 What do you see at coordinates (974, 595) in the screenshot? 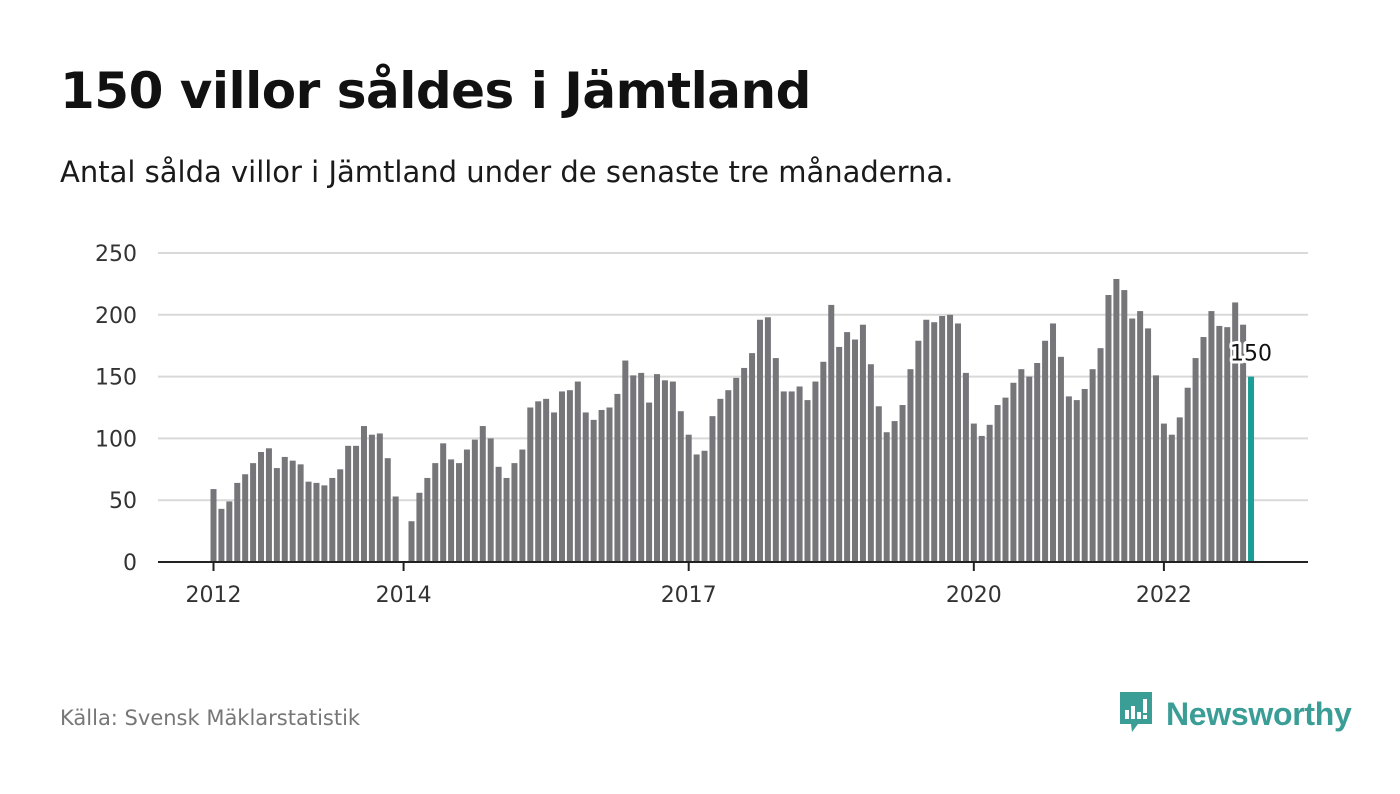
I see `x-tick-label: 2020` at bounding box center [974, 595].